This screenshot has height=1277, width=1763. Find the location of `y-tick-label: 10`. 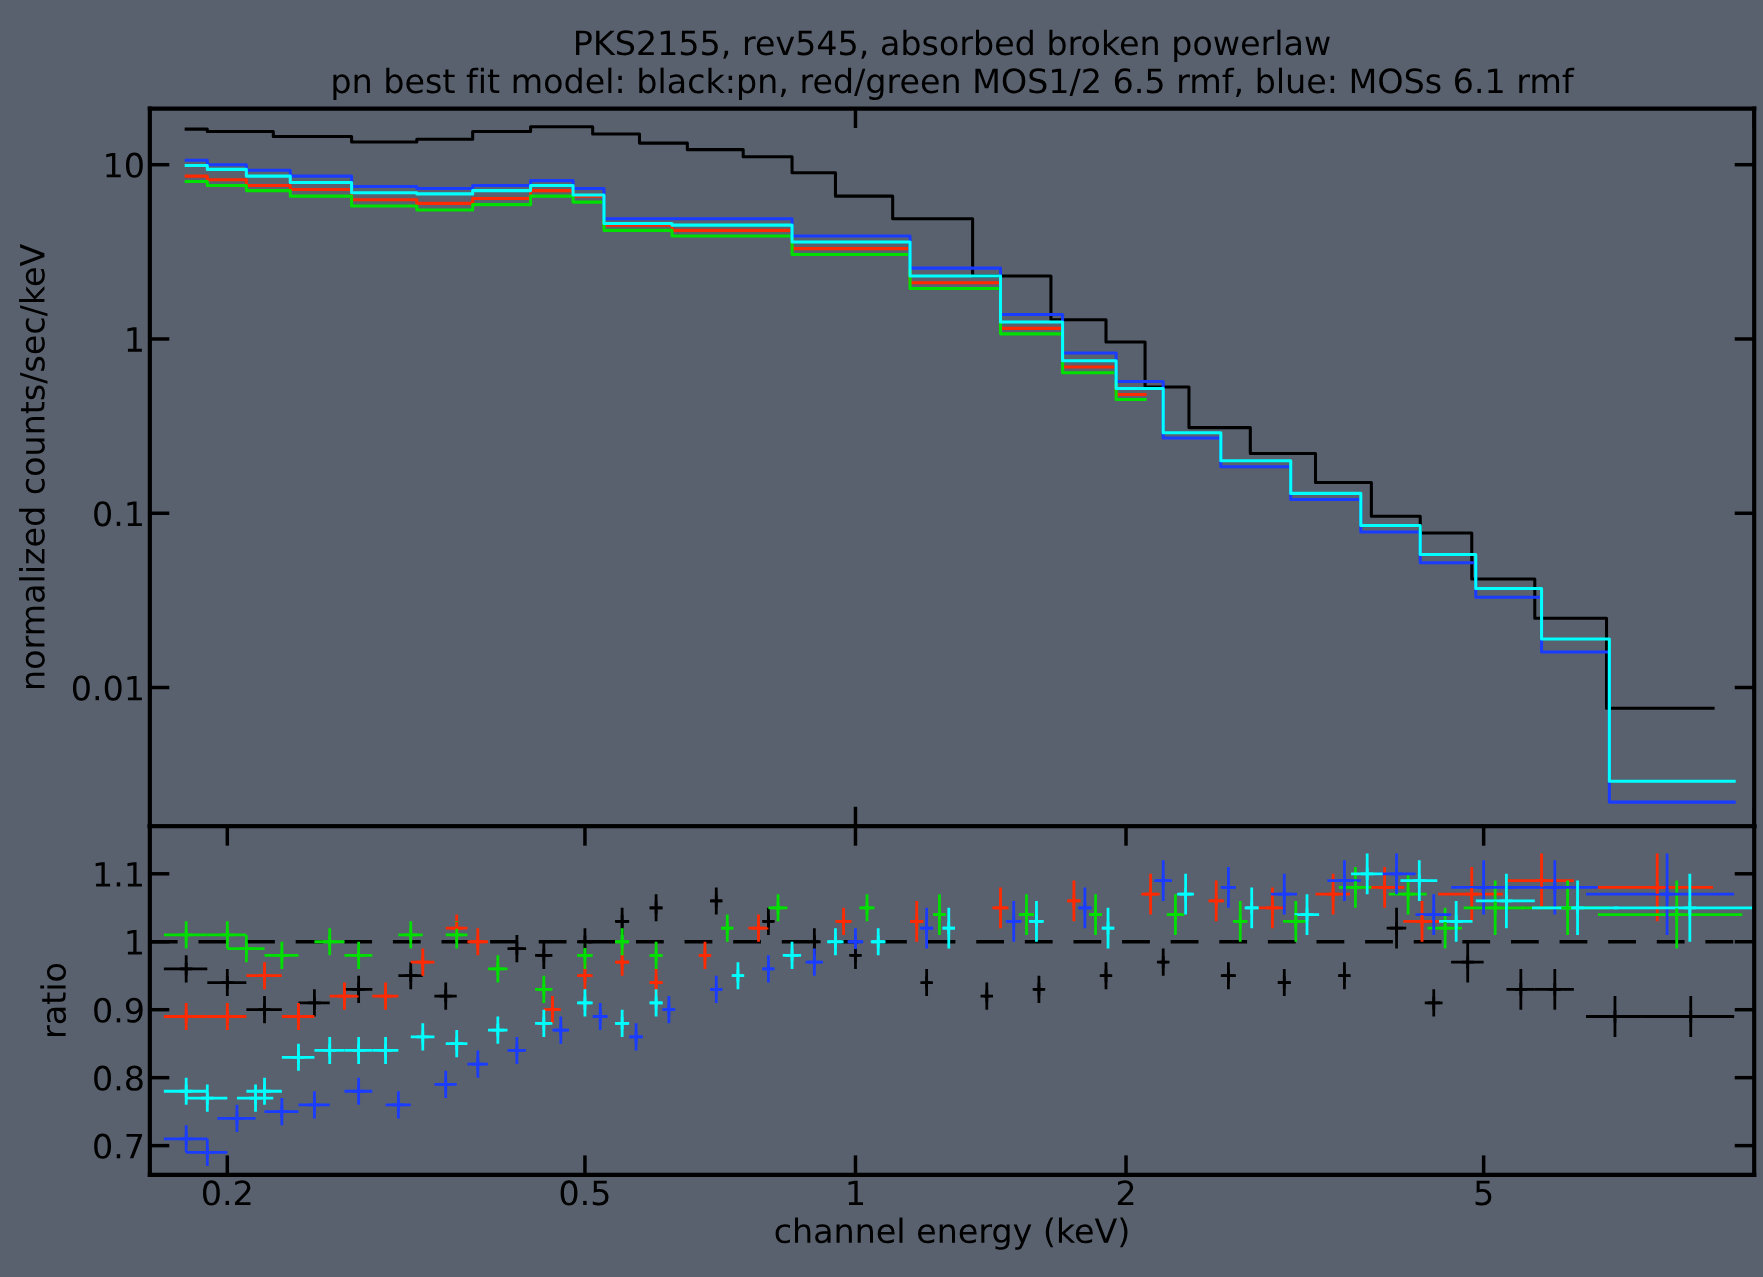

y-tick-label: 10 is located at coordinates (124, 165).